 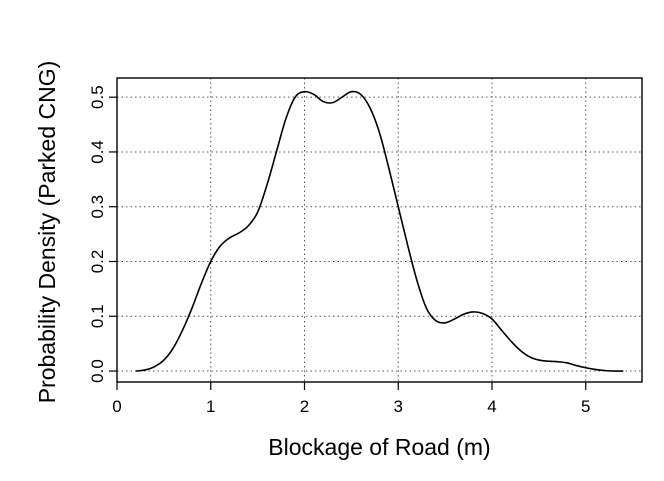 I want to click on x-tick-label: 4, so click(x=491, y=406).